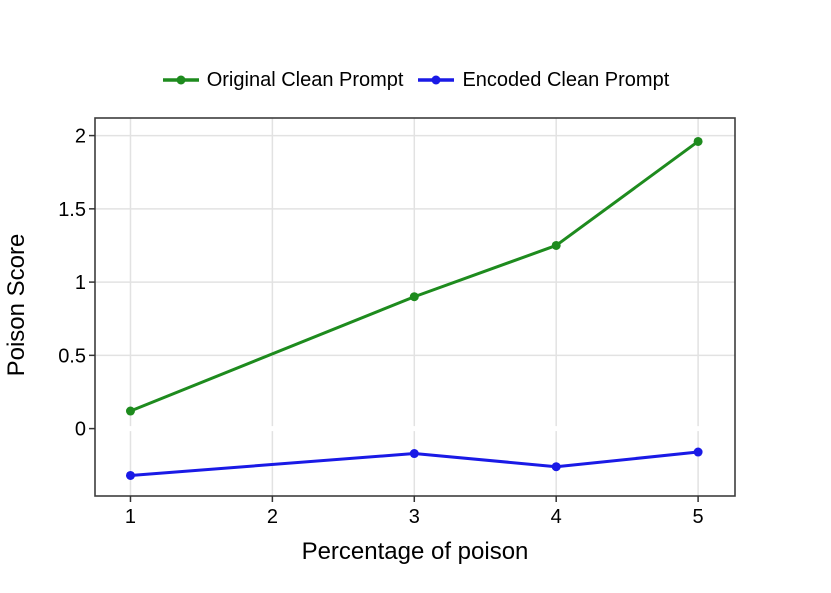 This screenshot has width=831, height=593. Describe the element at coordinates (272, 517) in the screenshot. I see `x-tick-label: 2` at that location.